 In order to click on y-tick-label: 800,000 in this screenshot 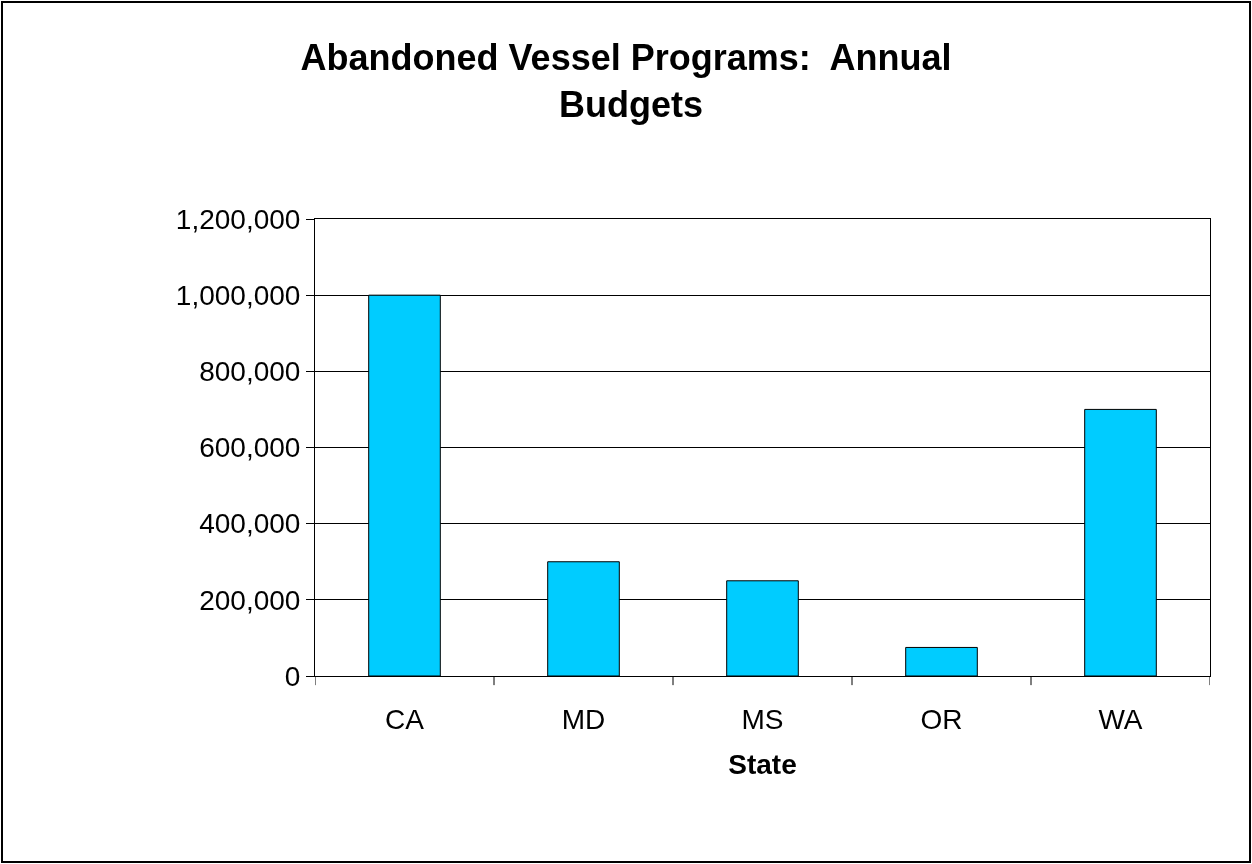, I will do `click(250, 372)`.